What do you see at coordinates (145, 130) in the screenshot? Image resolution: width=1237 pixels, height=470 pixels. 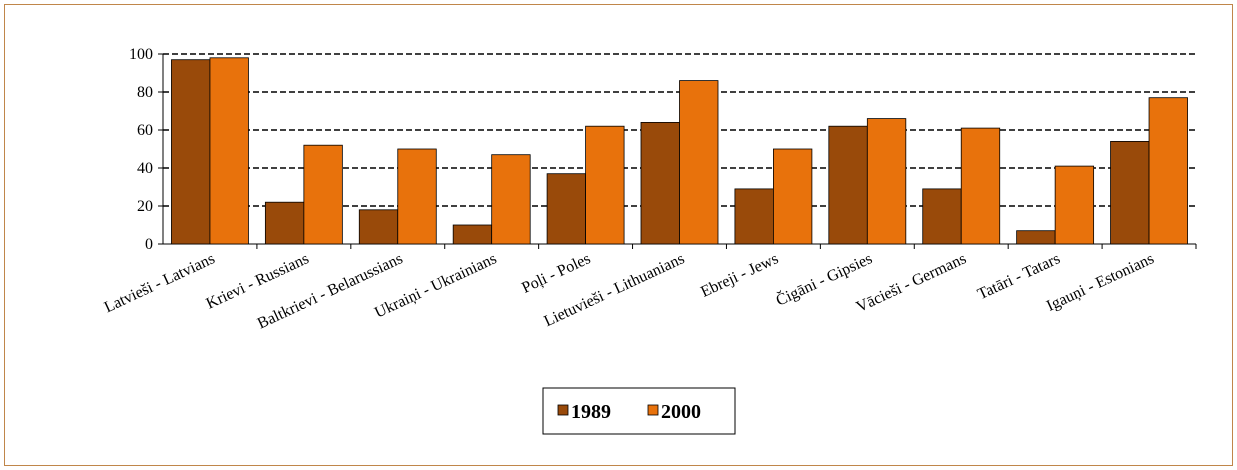 I see `y-tick-label: 60` at bounding box center [145, 130].